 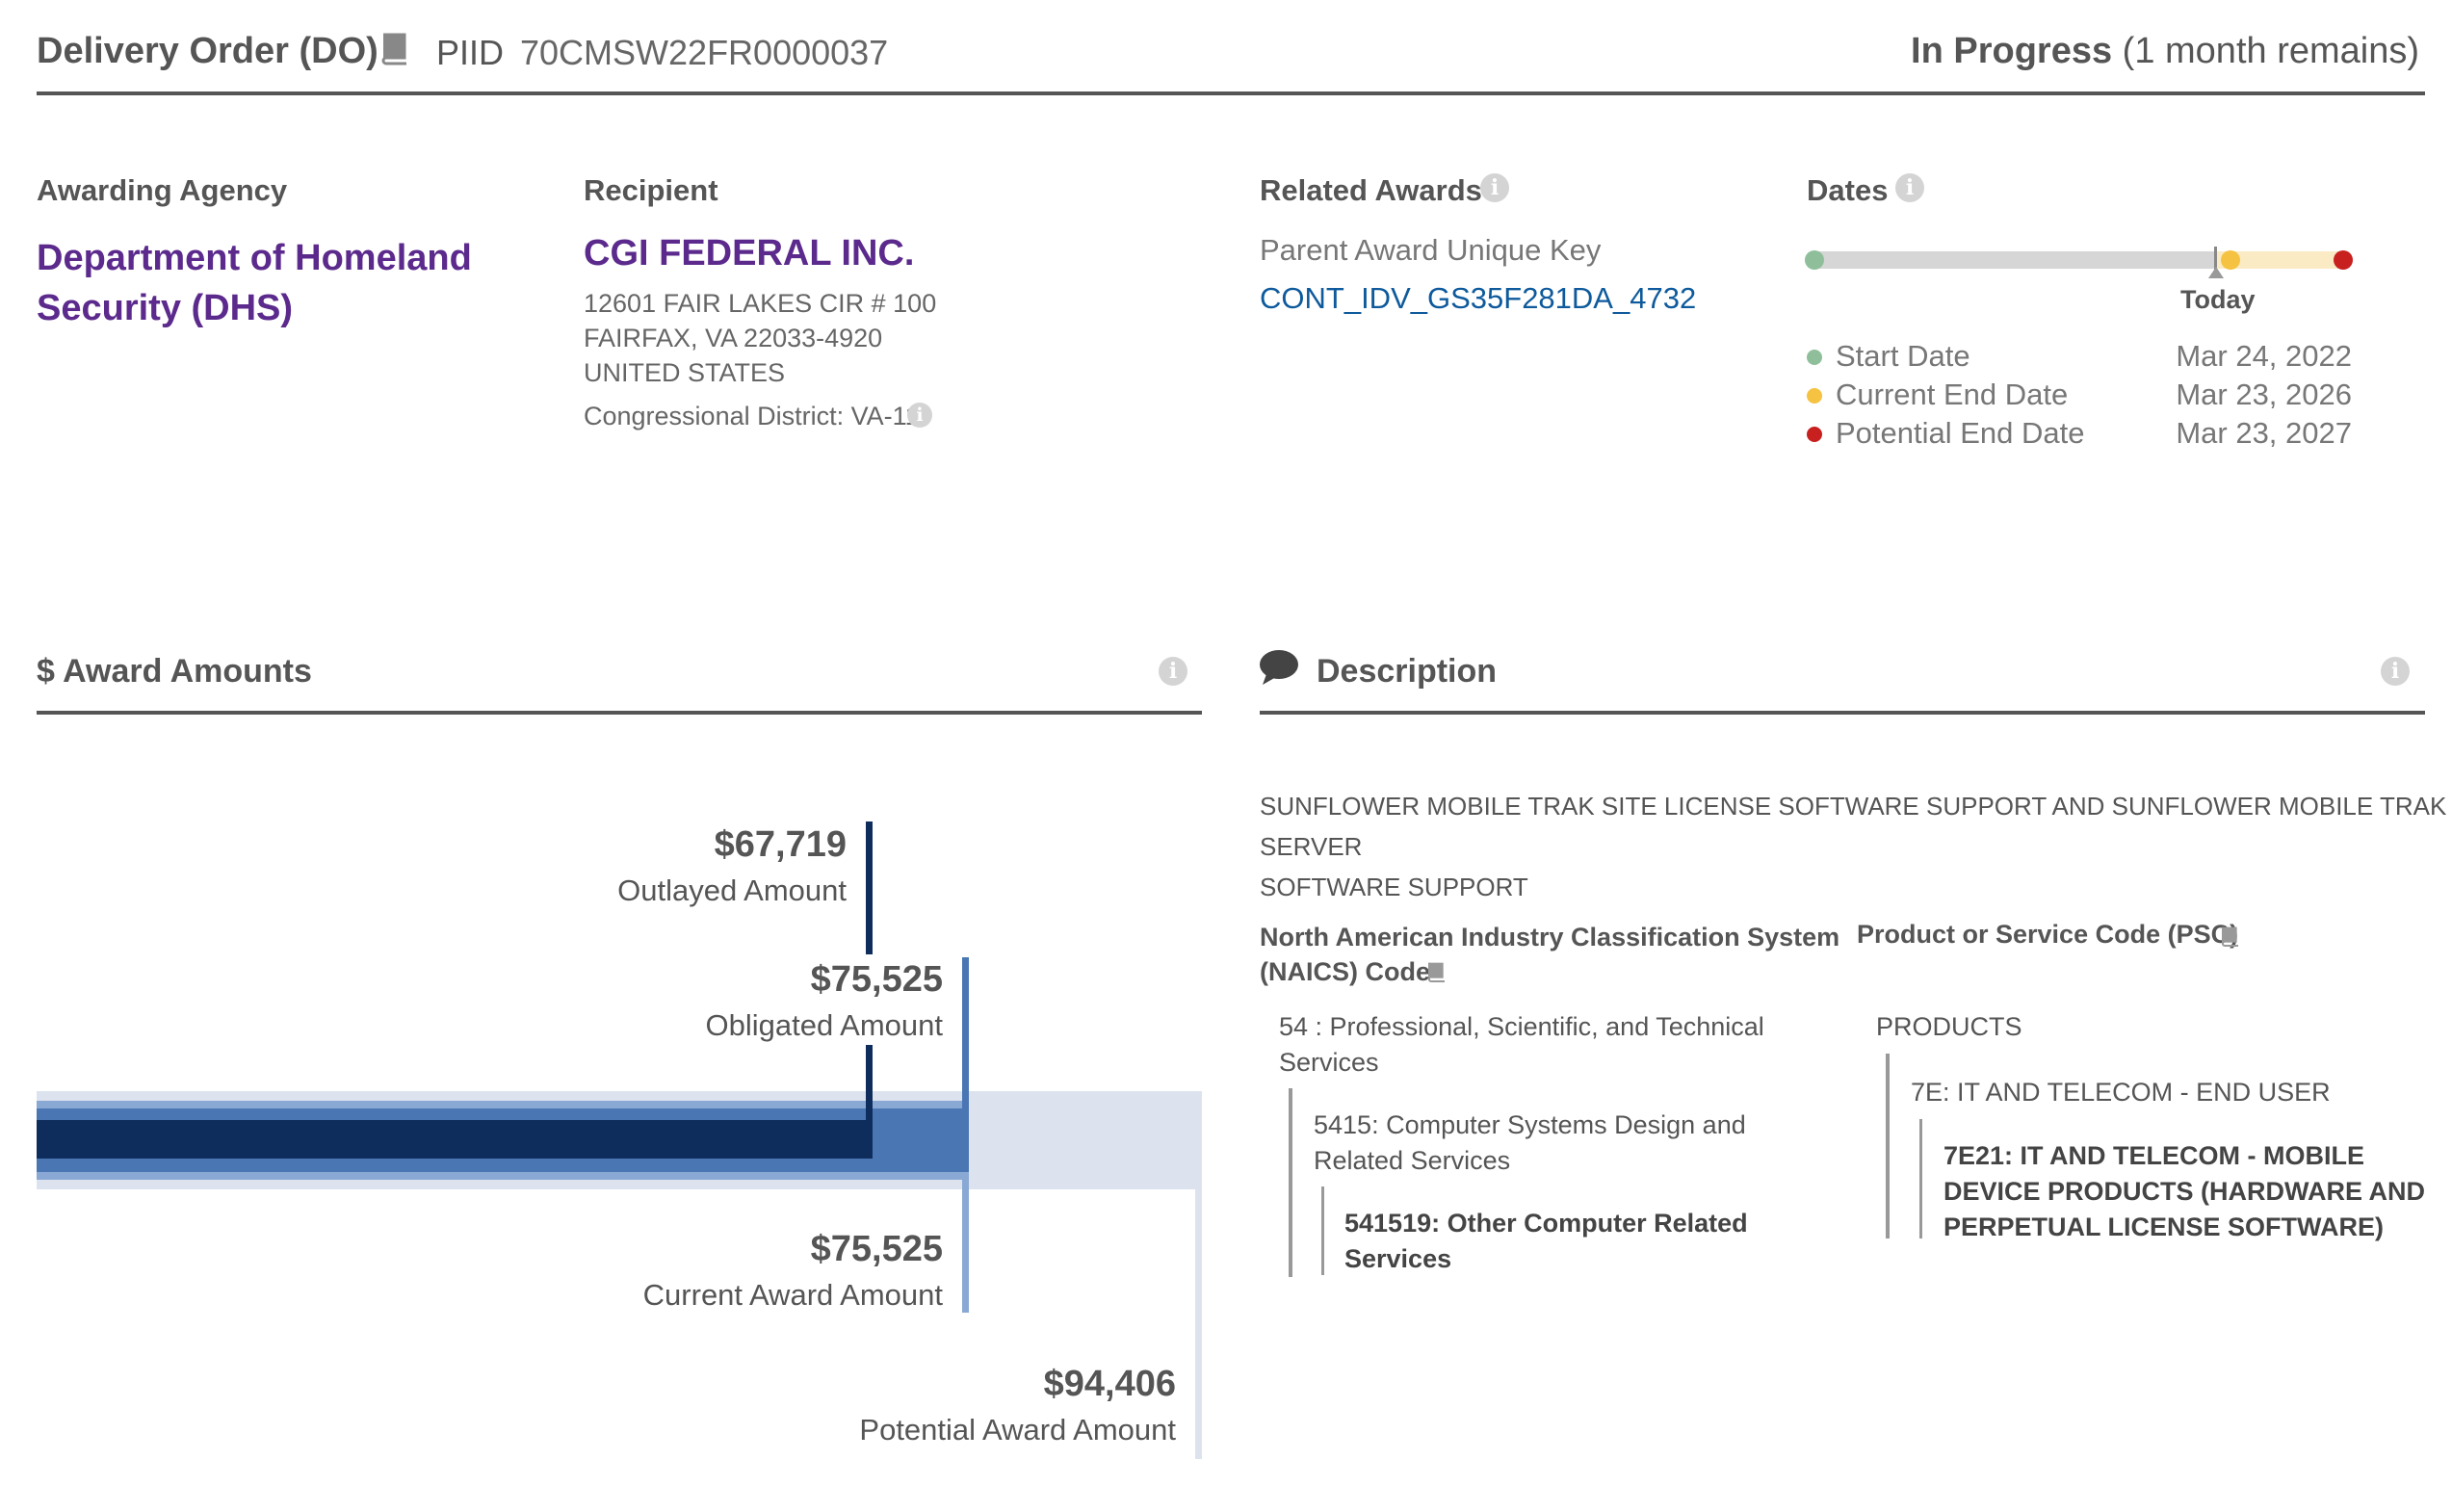 What do you see at coordinates (780, 845) in the screenshot?
I see `outlayed-amount-value: $67,719` at bounding box center [780, 845].